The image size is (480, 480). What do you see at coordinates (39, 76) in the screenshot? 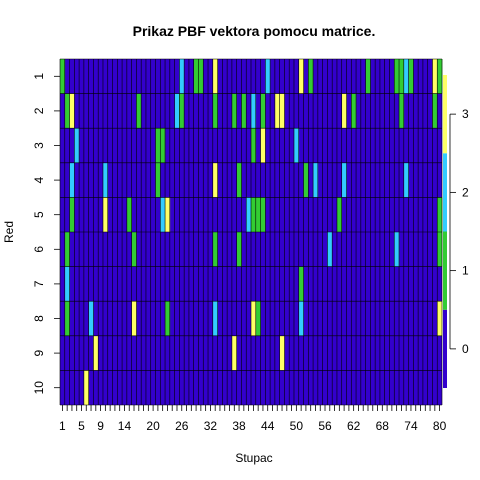
I see `y-tick-label: 1` at bounding box center [39, 76].